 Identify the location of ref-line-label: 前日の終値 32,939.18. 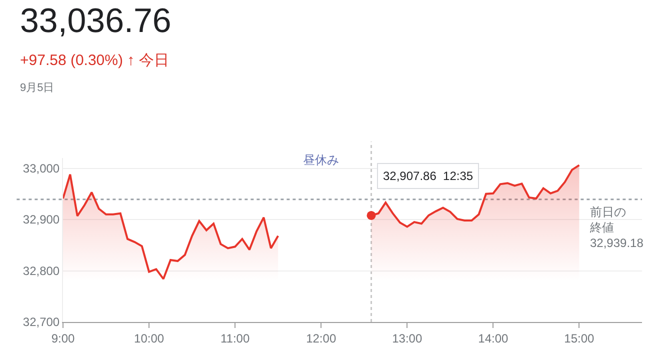
(616, 227).